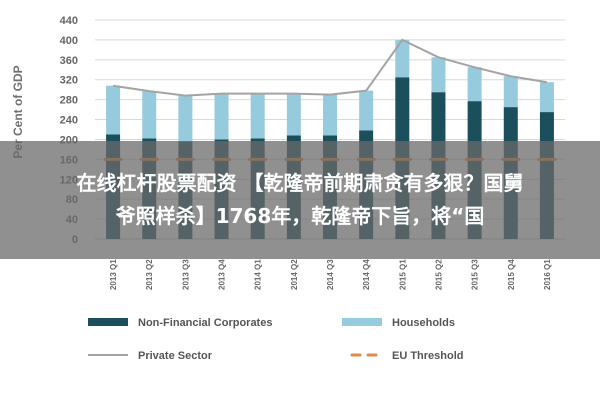 Image resolution: width=600 pixels, height=400 pixels. What do you see at coordinates (149, 274) in the screenshot?
I see `x-tick-label: 2013 Q2` at bounding box center [149, 274].